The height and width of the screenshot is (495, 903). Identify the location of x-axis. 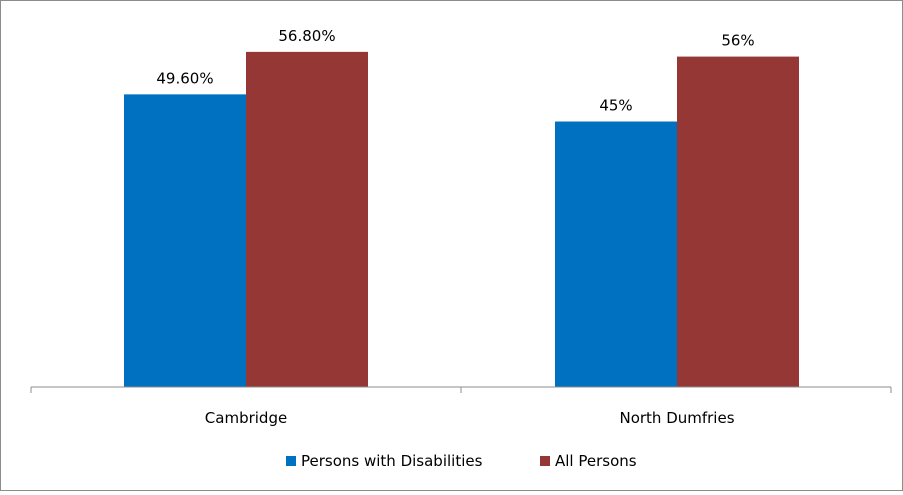
(461, 389).